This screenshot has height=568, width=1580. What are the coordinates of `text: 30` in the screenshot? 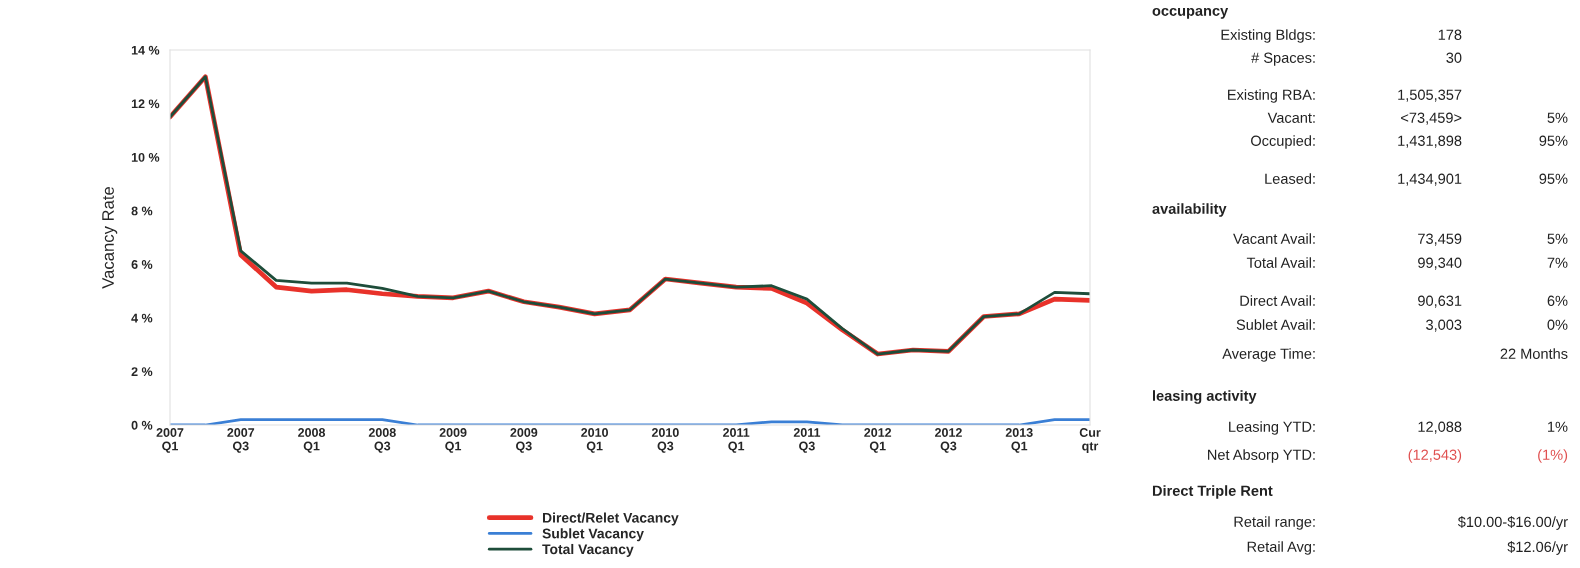 It's located at (1454, 57).